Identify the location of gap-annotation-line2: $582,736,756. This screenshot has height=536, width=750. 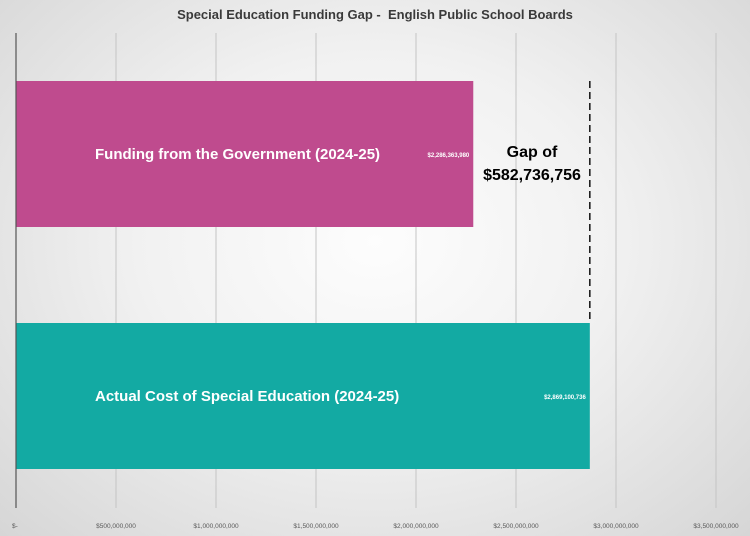
(532, 175).